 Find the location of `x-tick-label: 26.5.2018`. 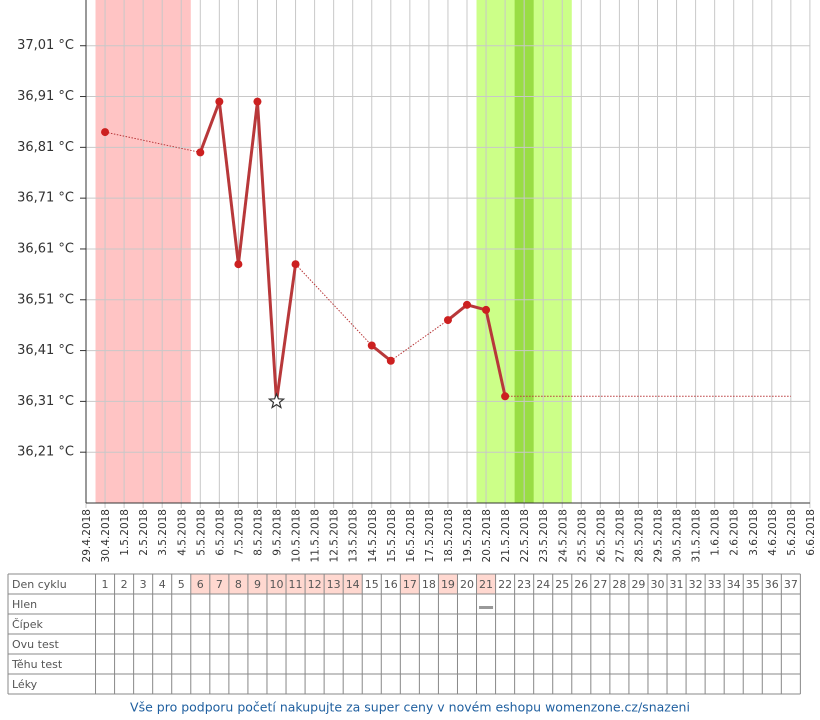

x-tick-label: 26.5.2018 is located at coordinates (601, 535).